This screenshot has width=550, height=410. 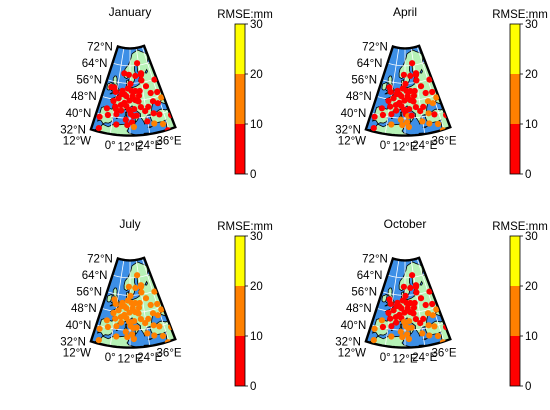 What do you see at coordinates (130, 12) in the screenshot?
I see `panel-title: January` at bounding box center [130, 12].